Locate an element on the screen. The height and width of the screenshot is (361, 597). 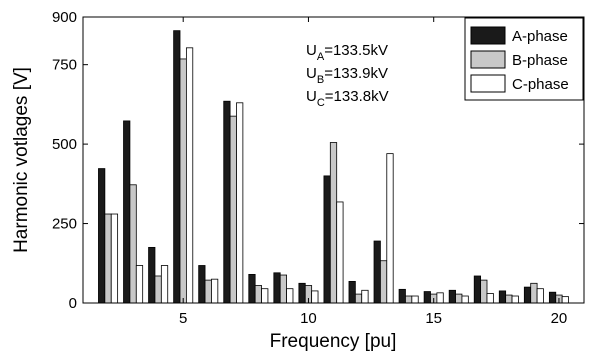
bar-a-phase-h20 is located at coordinates (552, 297).